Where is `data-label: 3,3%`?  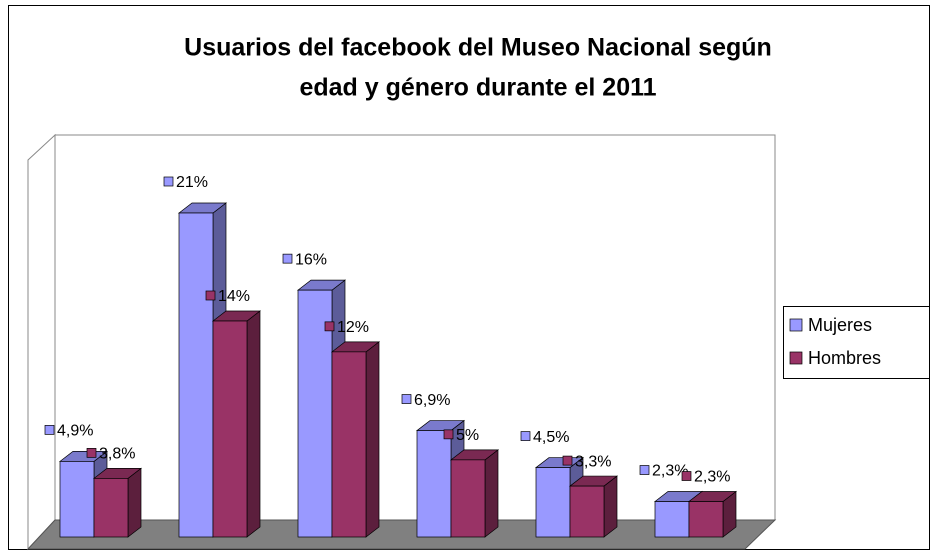 data-label: 3,3% is located at coordinates (593, 461).